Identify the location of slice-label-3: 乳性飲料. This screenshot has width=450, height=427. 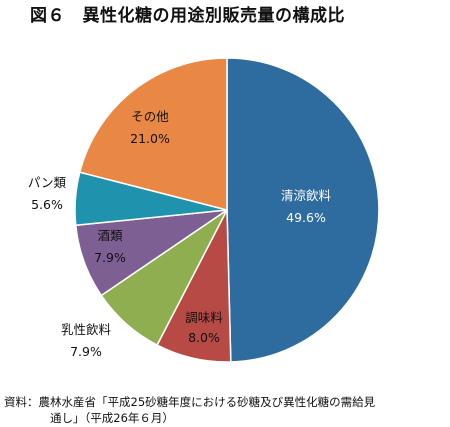
(86, 329).